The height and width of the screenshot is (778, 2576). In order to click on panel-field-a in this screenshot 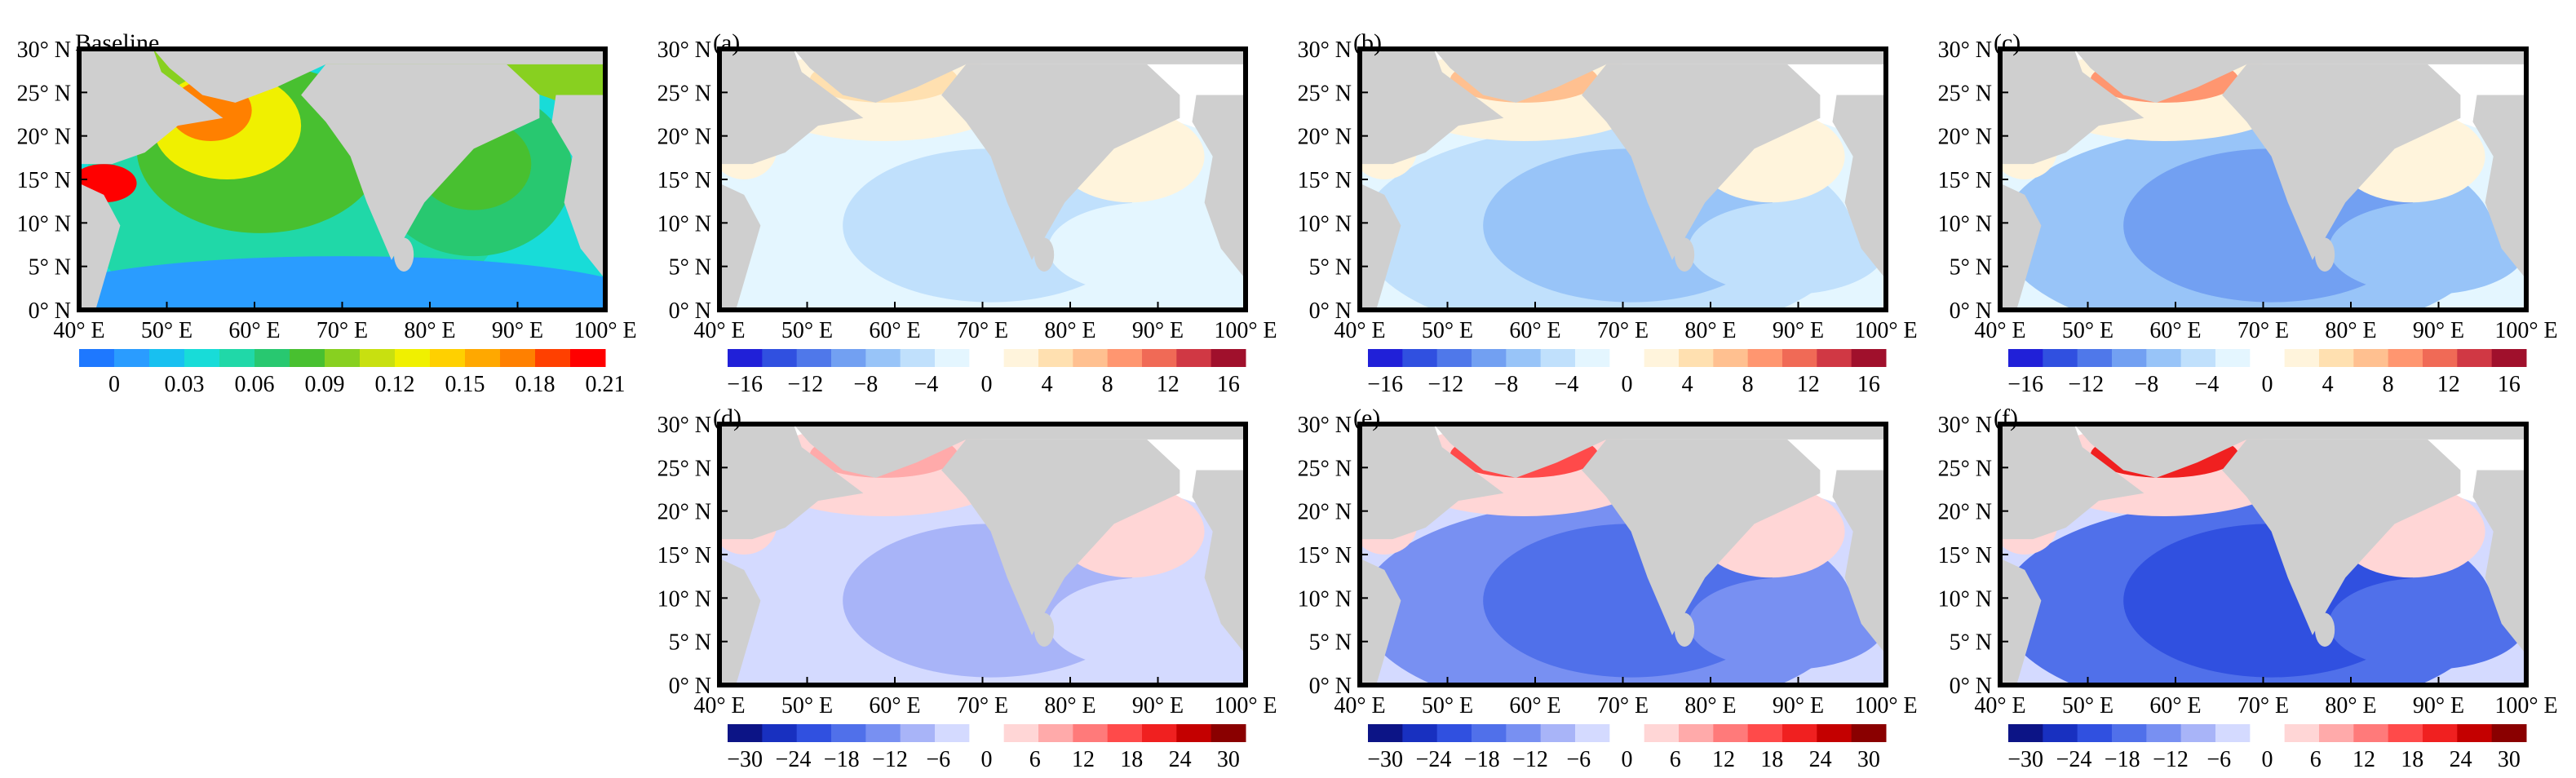, I will do `click(982, 179)`.